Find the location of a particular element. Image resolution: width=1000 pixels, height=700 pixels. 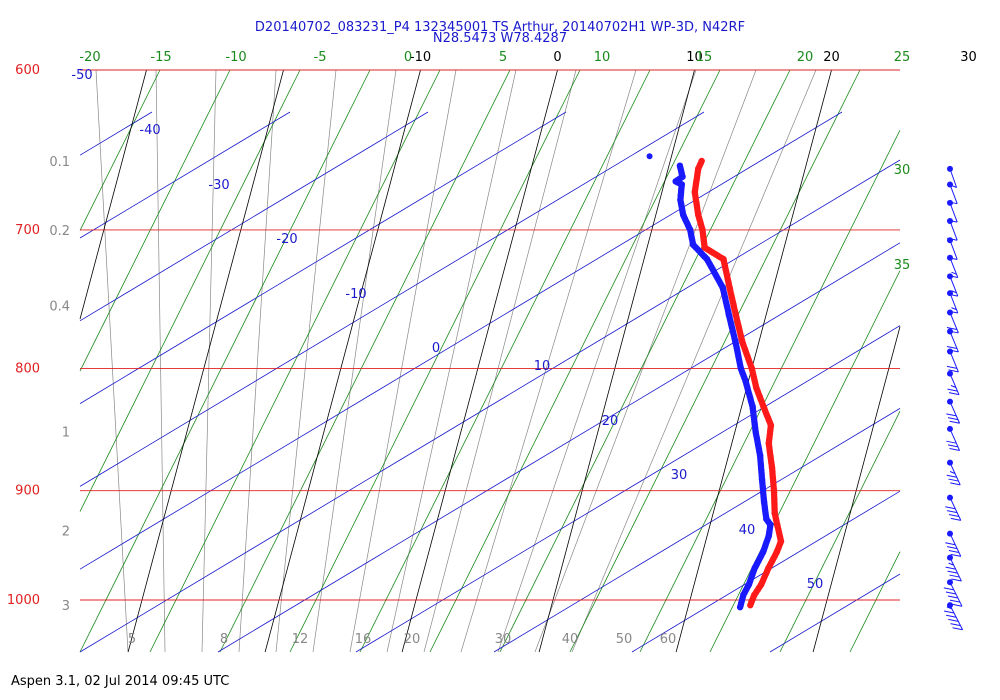

mixing-ratio-label: 8 is located at coordinates (224, 639).